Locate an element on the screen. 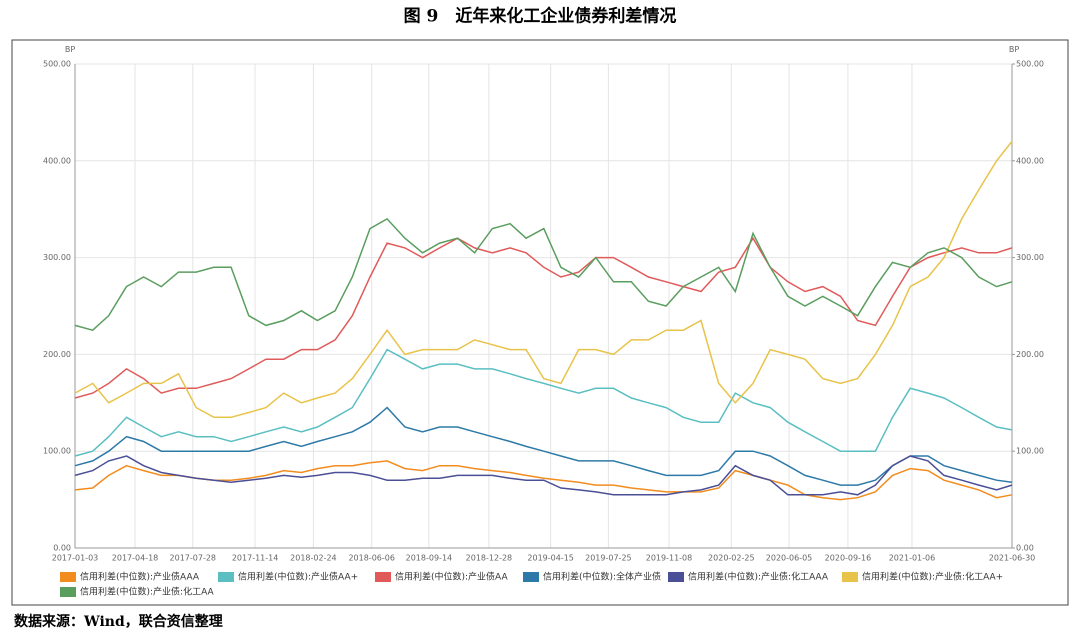 This screenshot has height=639, width=1080. y2-tick-label: 400.00 is located at coordinates (1030, 160).